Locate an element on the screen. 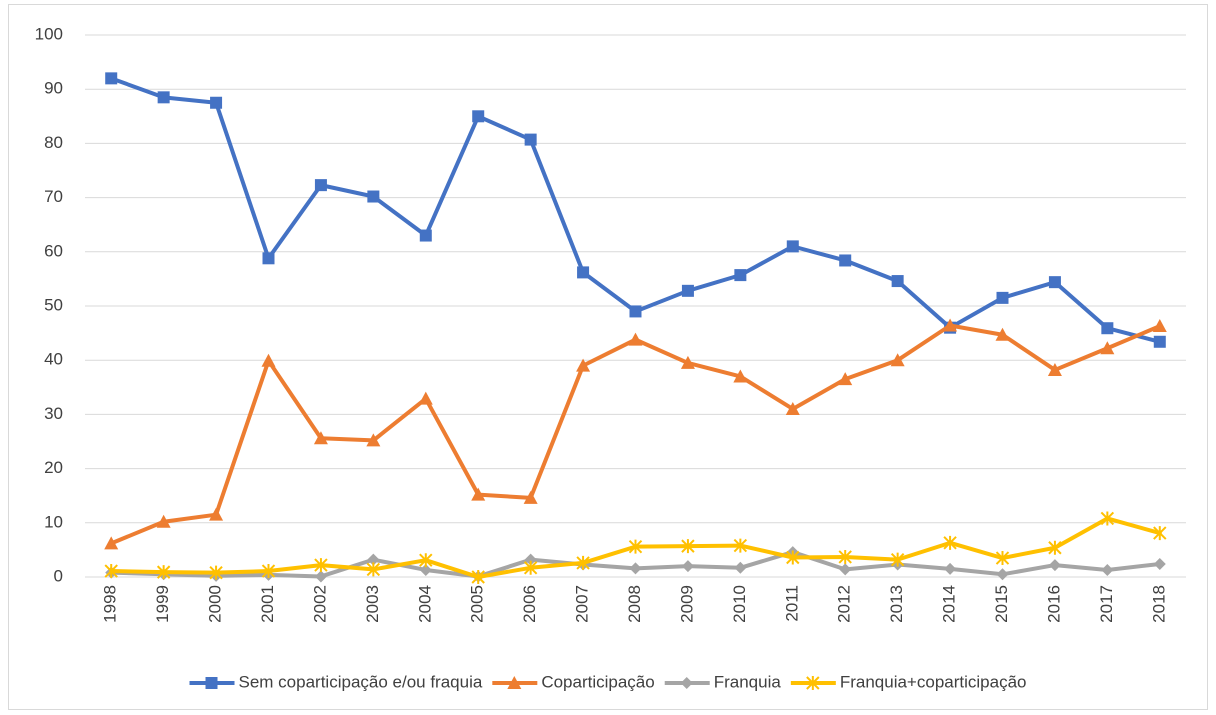 The width and height of the screenshot is (1216, 715). y-tick-label: 50 is located at coordinates (53, 304).